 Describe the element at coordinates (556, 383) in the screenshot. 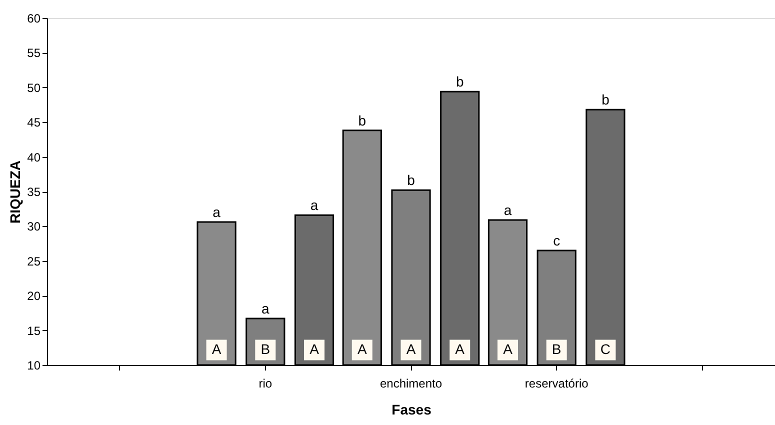

I see `x-tick-label: reservatório` at that location.